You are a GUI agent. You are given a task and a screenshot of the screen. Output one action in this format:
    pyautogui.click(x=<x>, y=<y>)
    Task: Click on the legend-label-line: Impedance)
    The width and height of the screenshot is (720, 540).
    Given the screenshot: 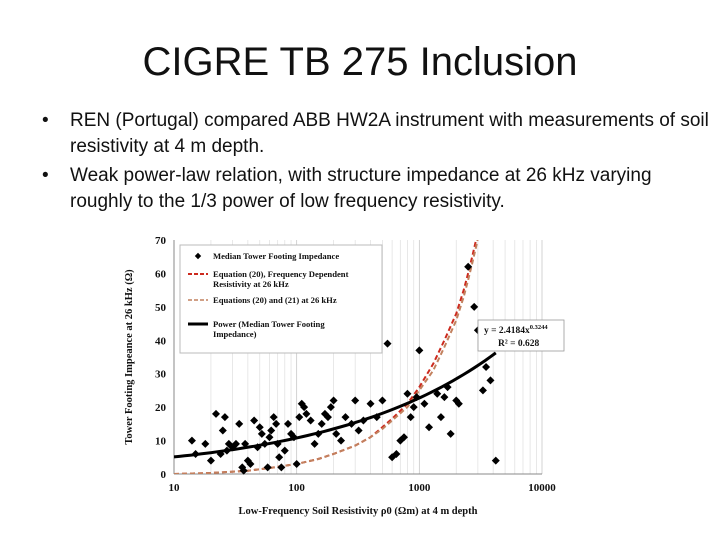 What is the action you would take?
    pyautogui.click(x=235, y=334)
    